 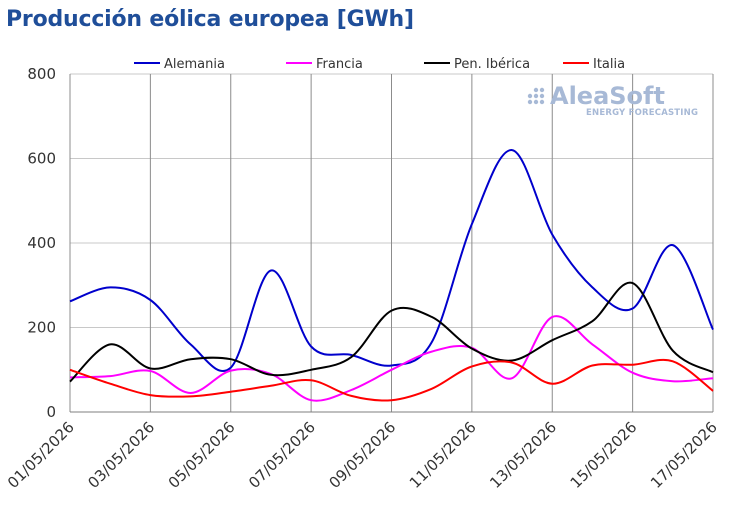 What do you see at coordinates (684, 455) in the screenshot?
I see `x-tick-label: 17/05/2026` at bounding box center [684, 455].